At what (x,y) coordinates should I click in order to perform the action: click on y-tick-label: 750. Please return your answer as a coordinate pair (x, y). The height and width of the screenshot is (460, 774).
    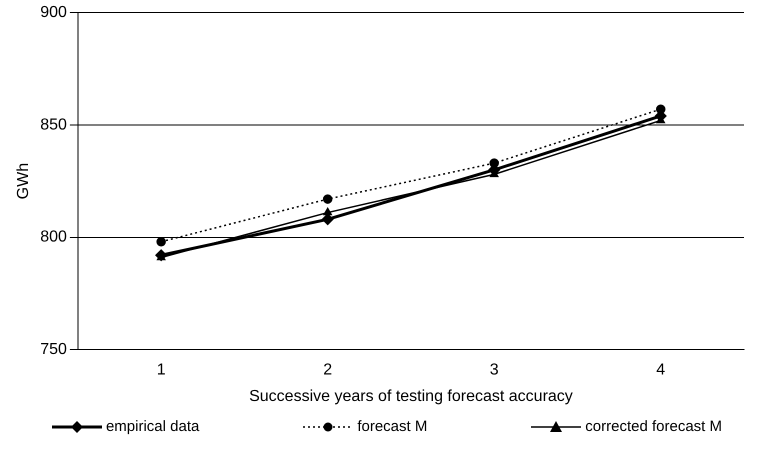
    Looking at the image, I should click on (53, 349).